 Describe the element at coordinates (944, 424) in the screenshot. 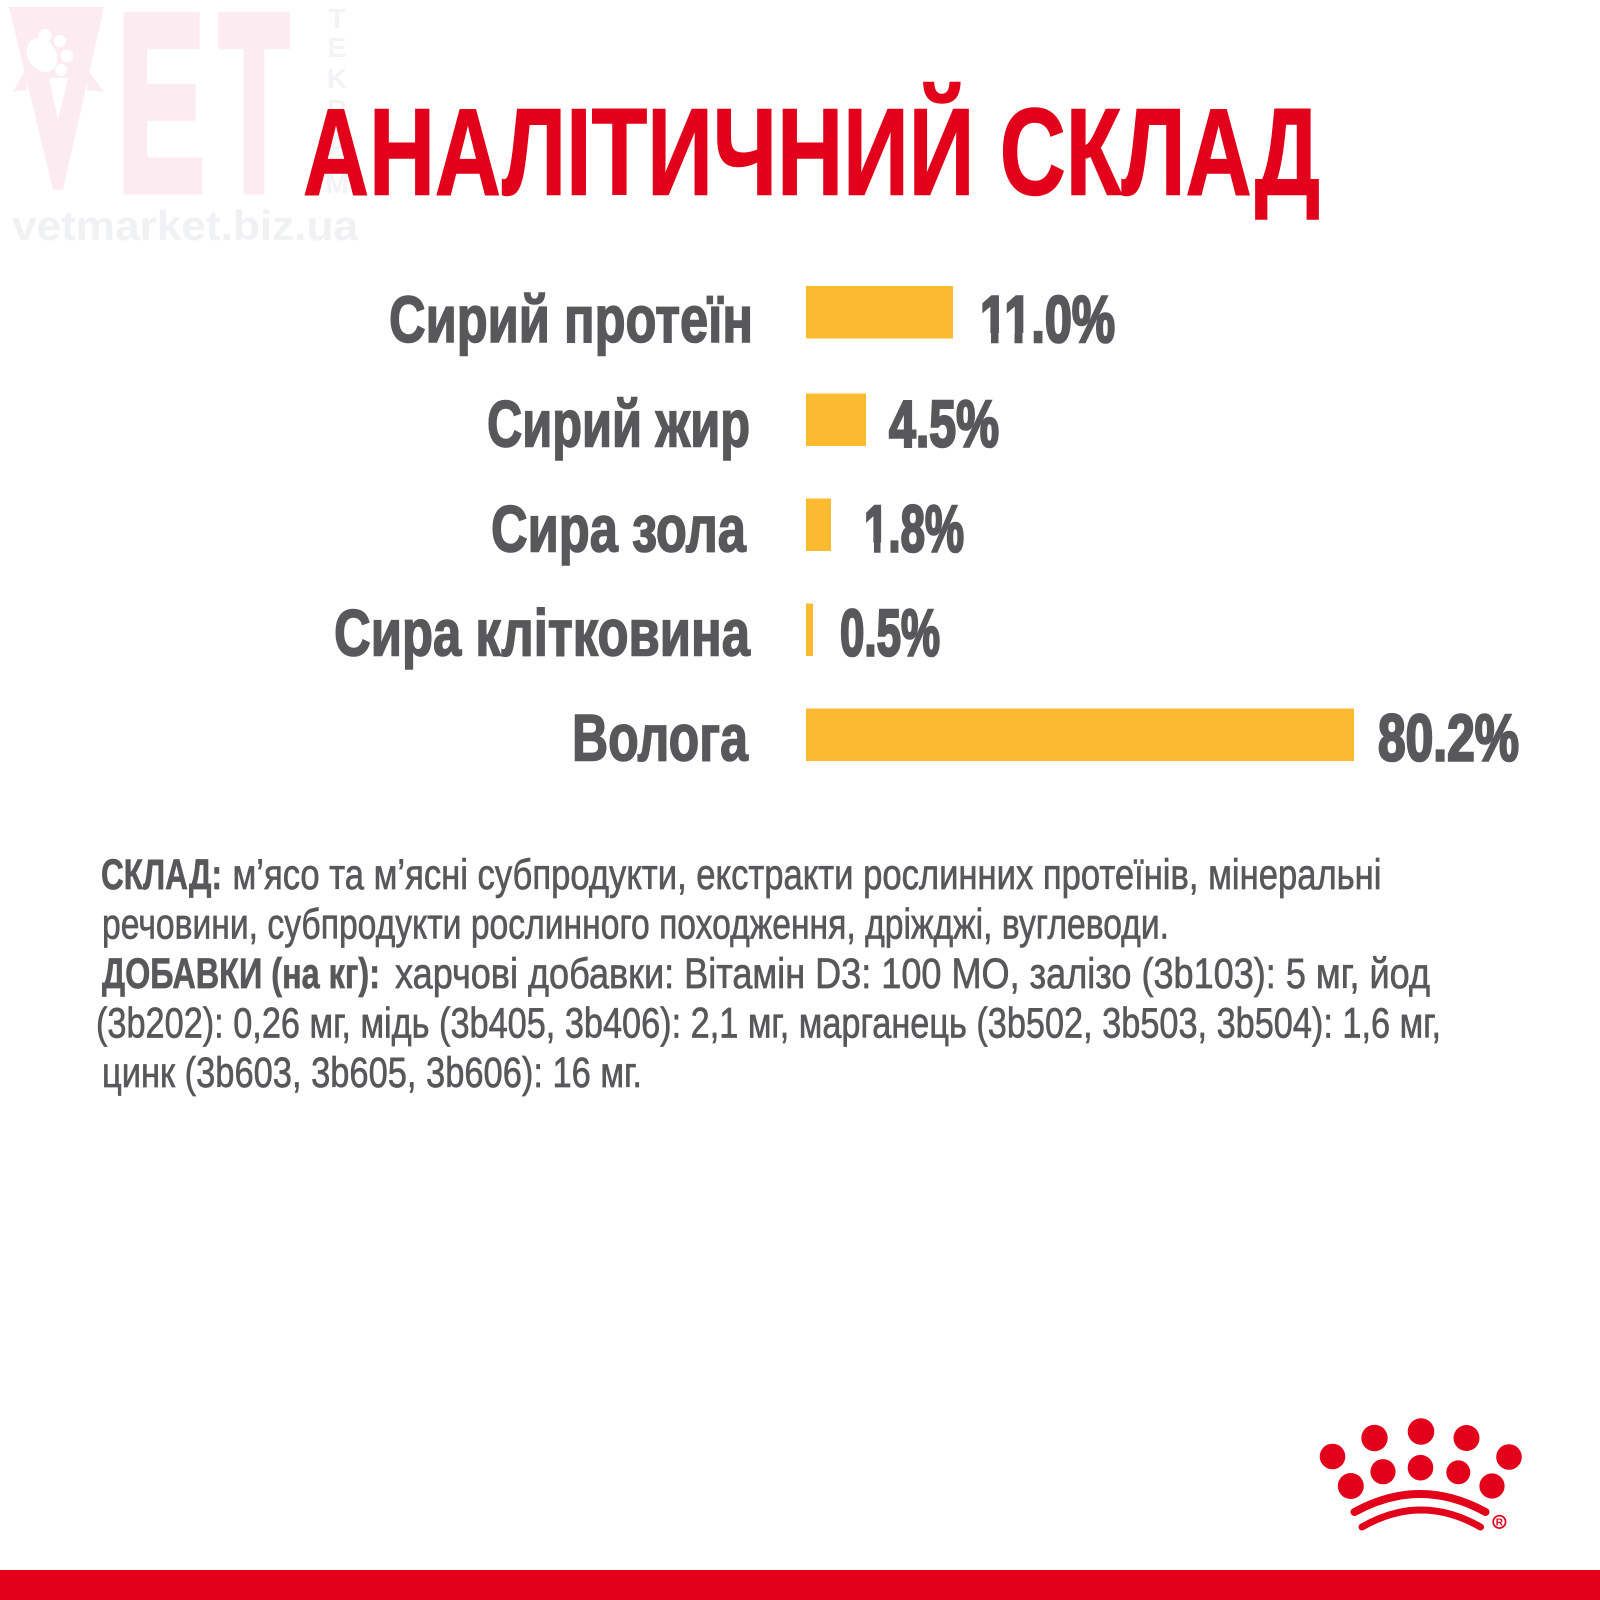

I see `svg-text: 4.5%` at that location.